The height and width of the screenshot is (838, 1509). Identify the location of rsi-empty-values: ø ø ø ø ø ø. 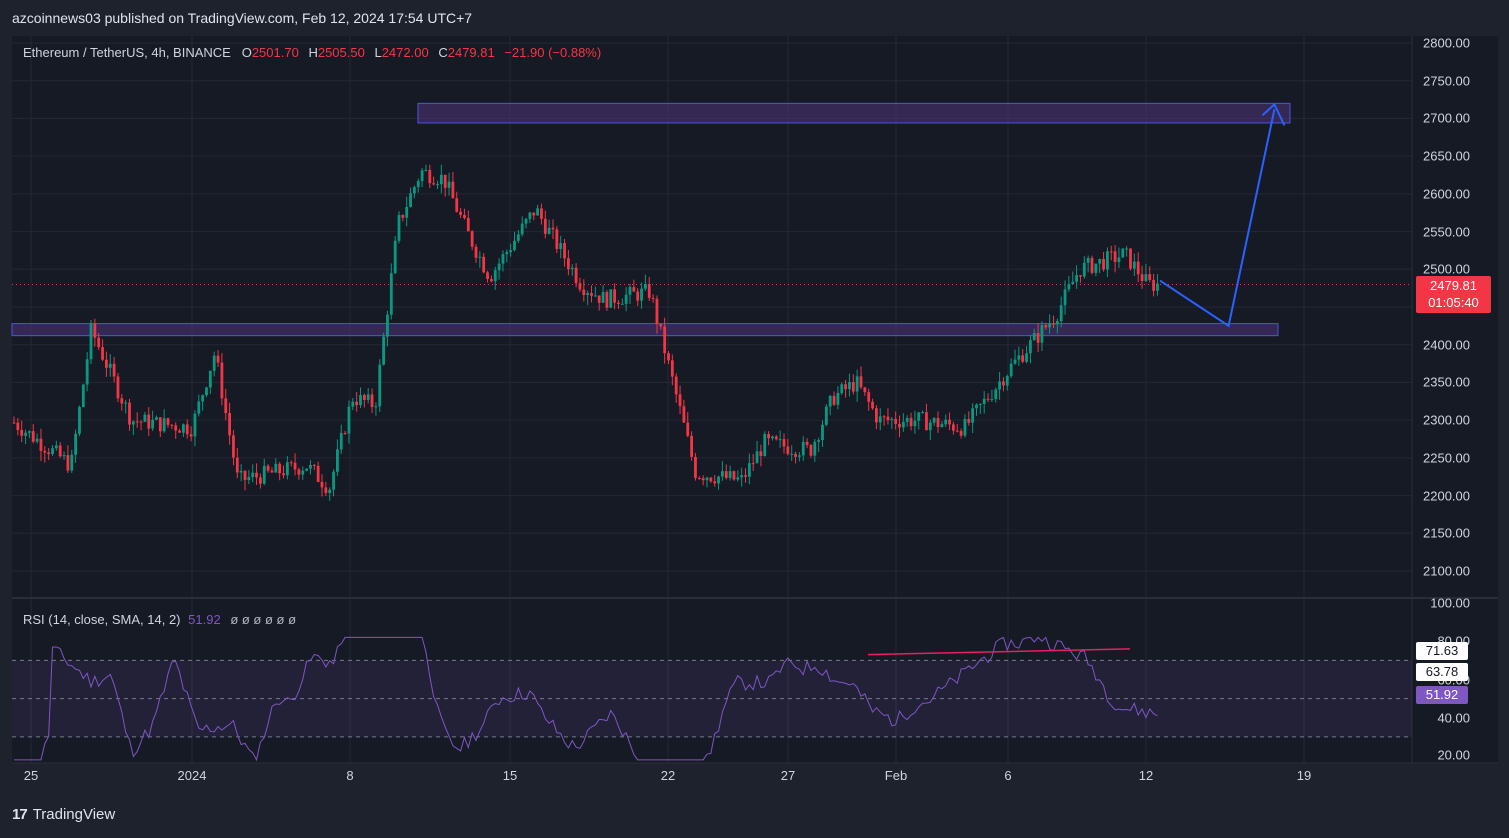
(263, 619).